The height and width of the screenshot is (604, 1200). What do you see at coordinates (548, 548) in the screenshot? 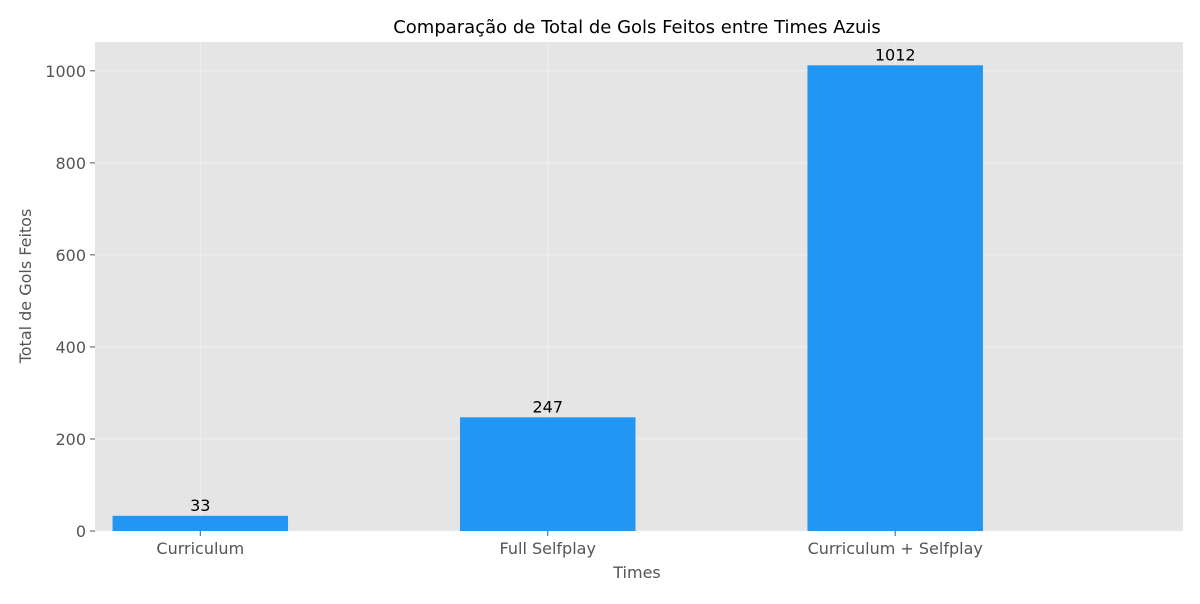
I see `x-tick-label: Full Selfplay` at bounding box center [548, 548].